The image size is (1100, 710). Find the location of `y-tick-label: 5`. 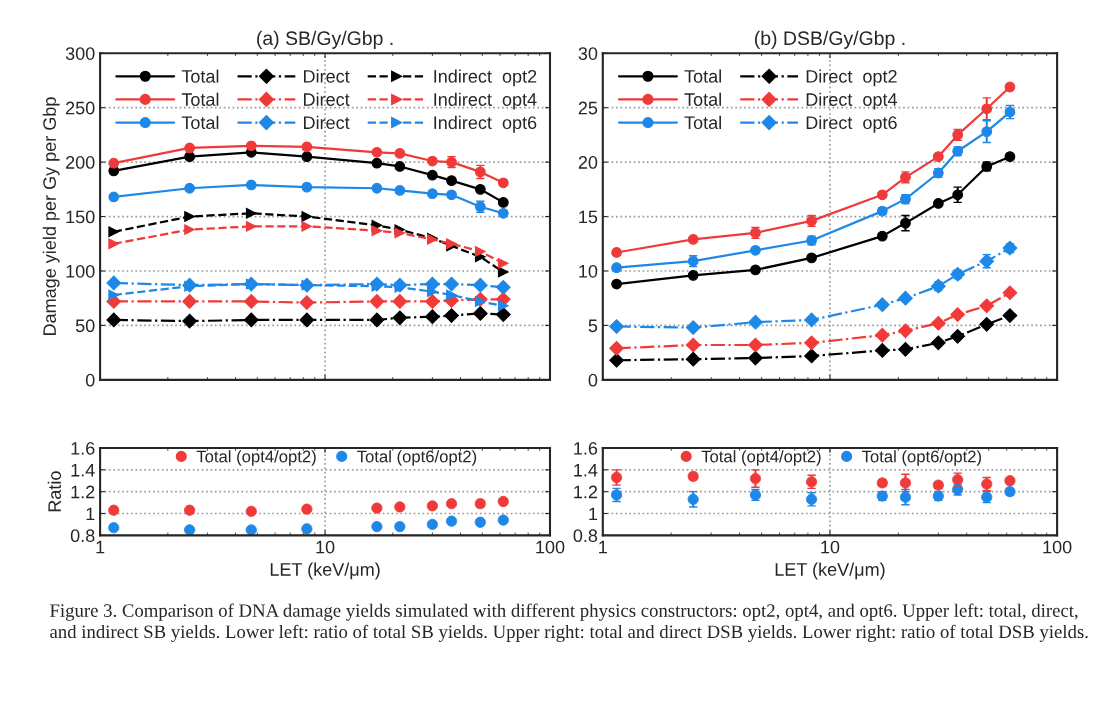

y-tick-label: 5 is located at coordinates (593, 326).